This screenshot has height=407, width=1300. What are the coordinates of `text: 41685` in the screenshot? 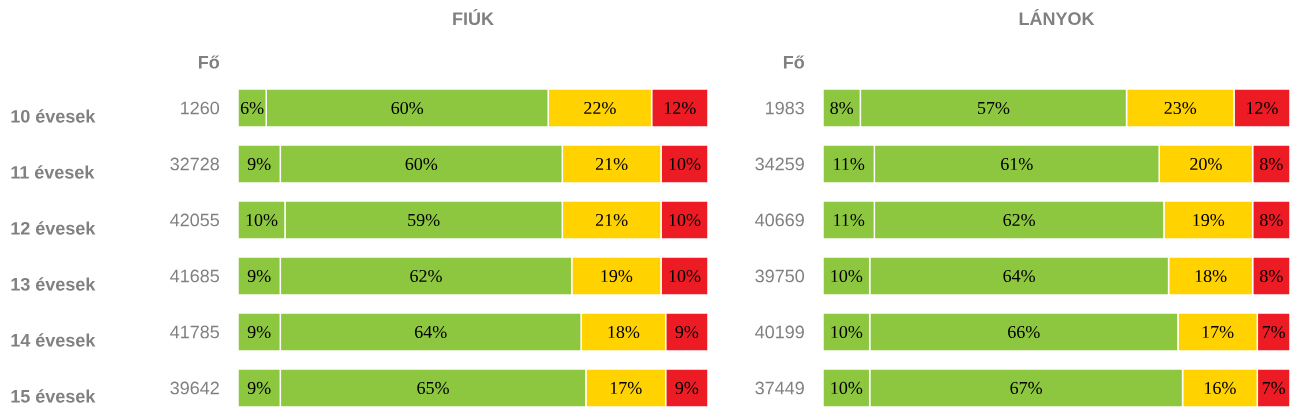 It's located at (194, 276).